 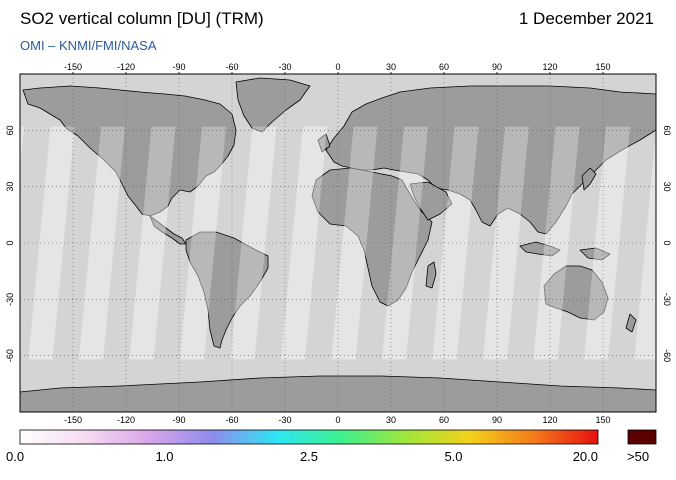 What do you see at coordinates (667, 355) in the screenshot?
I see `lat-tick-label-right: -60` at bounding box center [667, 355].